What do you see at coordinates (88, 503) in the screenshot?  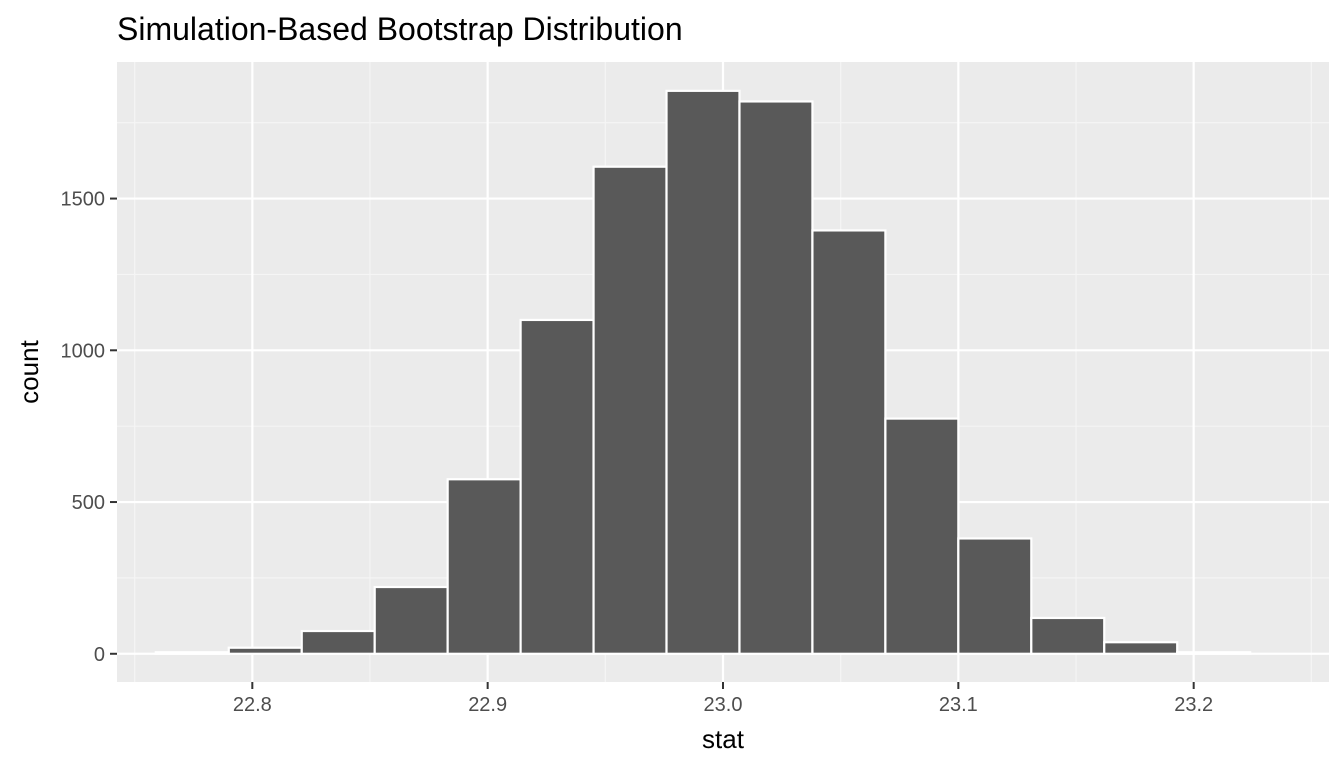 I see `y-tick-label: 500` at bounding box center [88, 503].